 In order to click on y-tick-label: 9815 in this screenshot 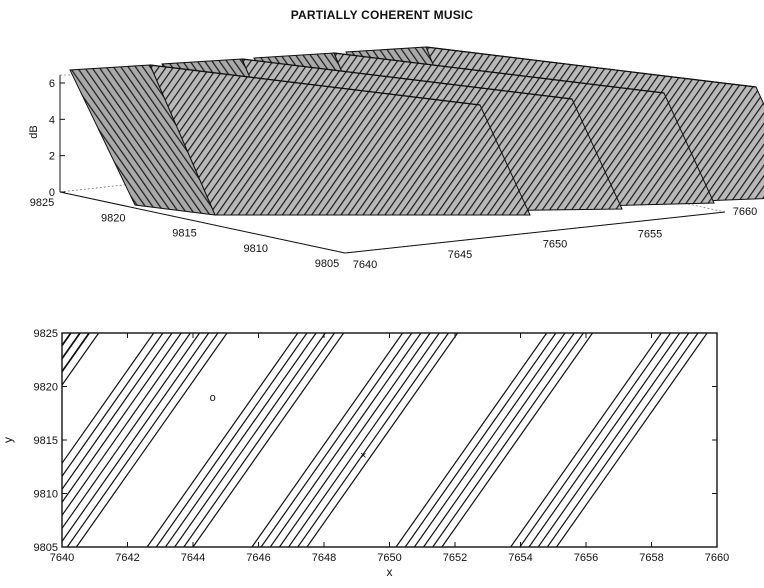, I will do `click(46, 441)`.